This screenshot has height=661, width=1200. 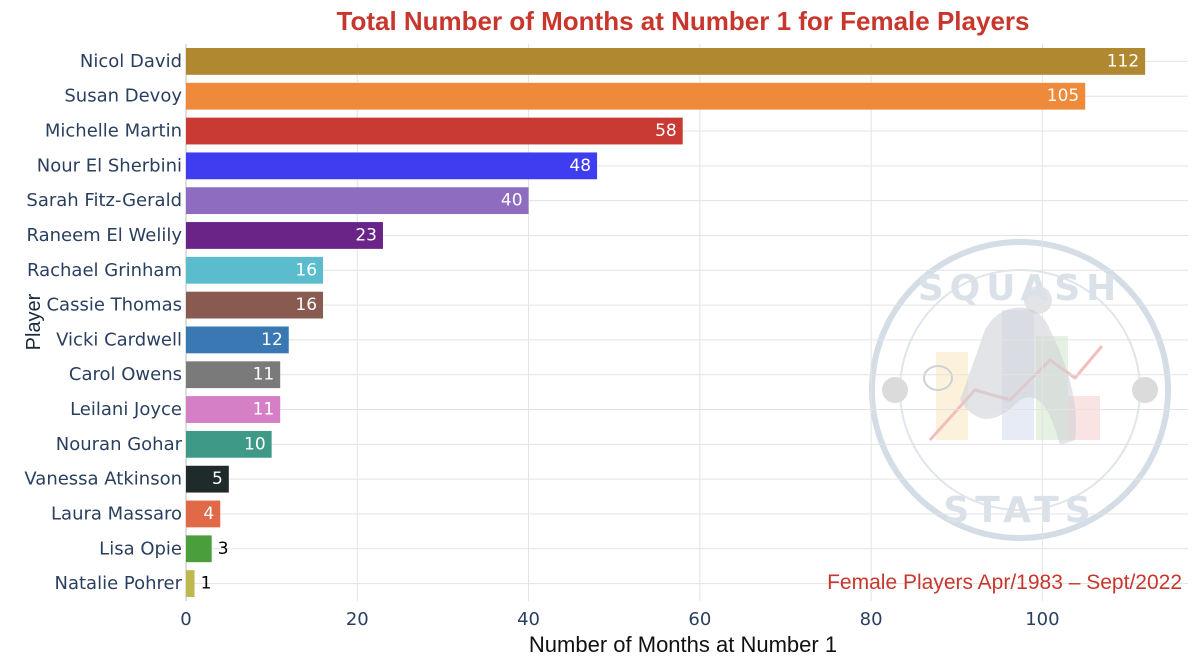 I want to click on y-category-label: Susan Devoy, so click(x=123, y=96).